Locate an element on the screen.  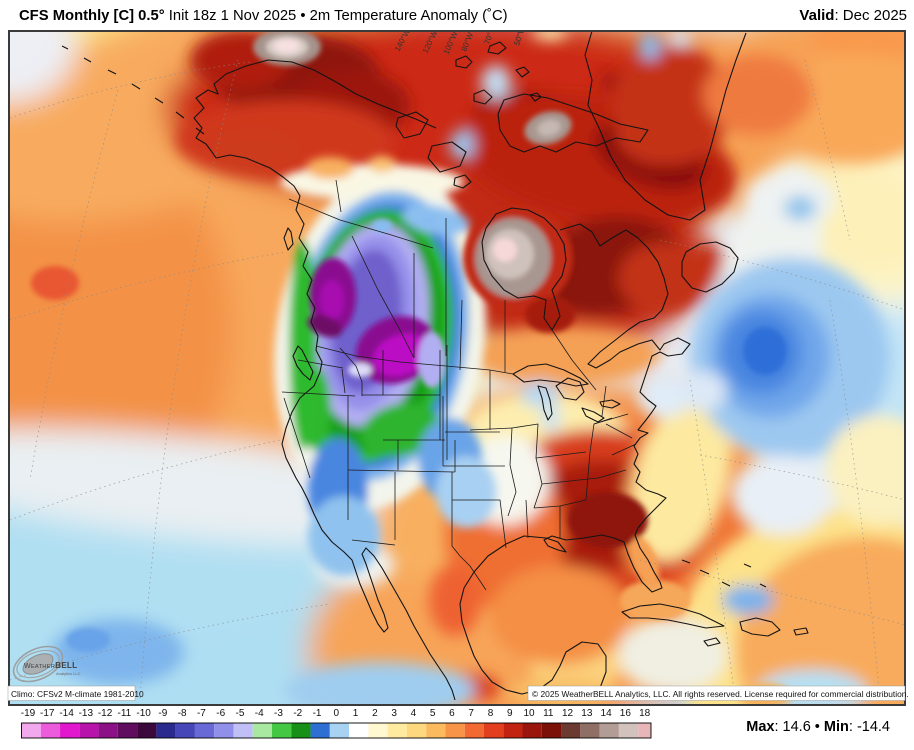
svg-text: -17 is located at coordinates (47, 713).